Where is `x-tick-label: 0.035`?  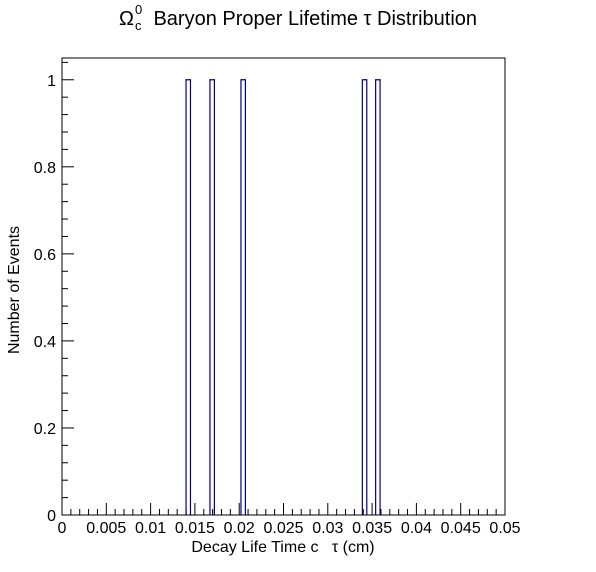
x-tick-label: 0.035 is located at coordinates (372, 528).